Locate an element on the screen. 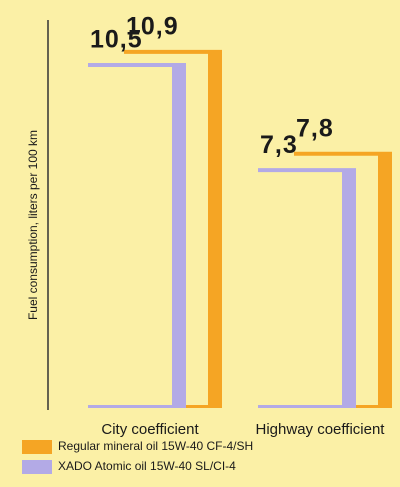 Image resolution: width=400 pixels, height=487 pixels. y-axis-label: Fuel consumption, liters per 100 km is located at coordinates (33, 225).